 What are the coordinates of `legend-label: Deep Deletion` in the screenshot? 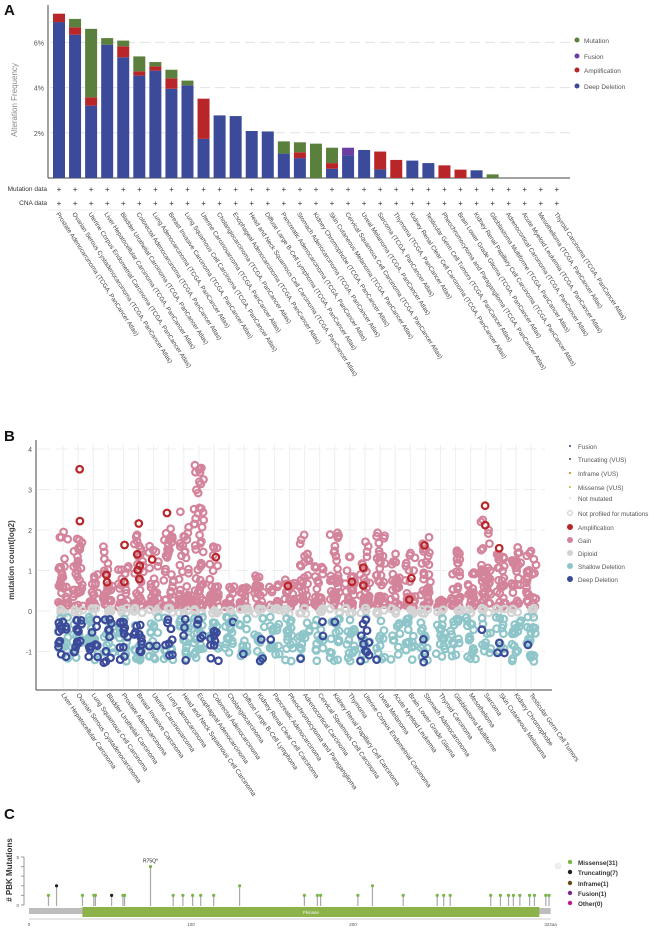 It's located at (605, 87).